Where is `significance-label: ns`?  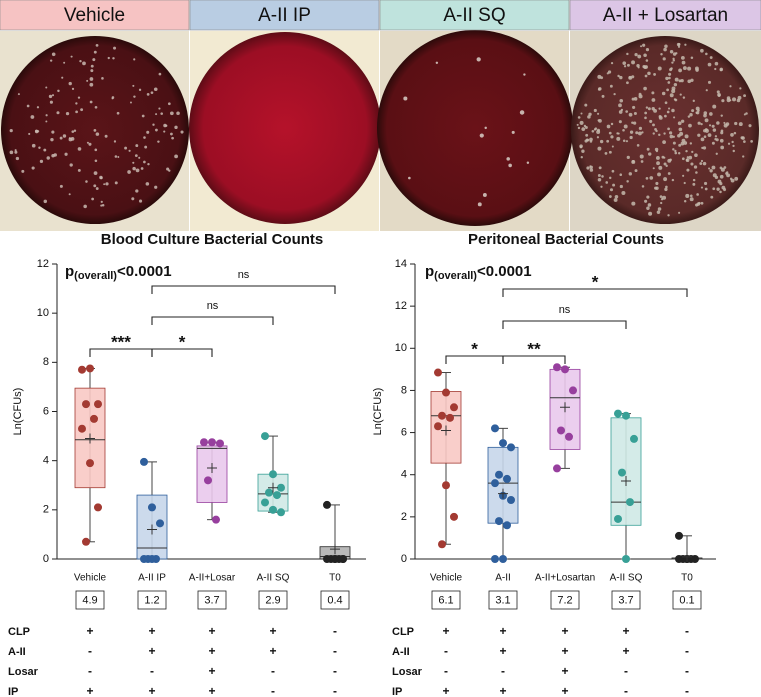 significance-label: ns is located at coordinates (213, 306).